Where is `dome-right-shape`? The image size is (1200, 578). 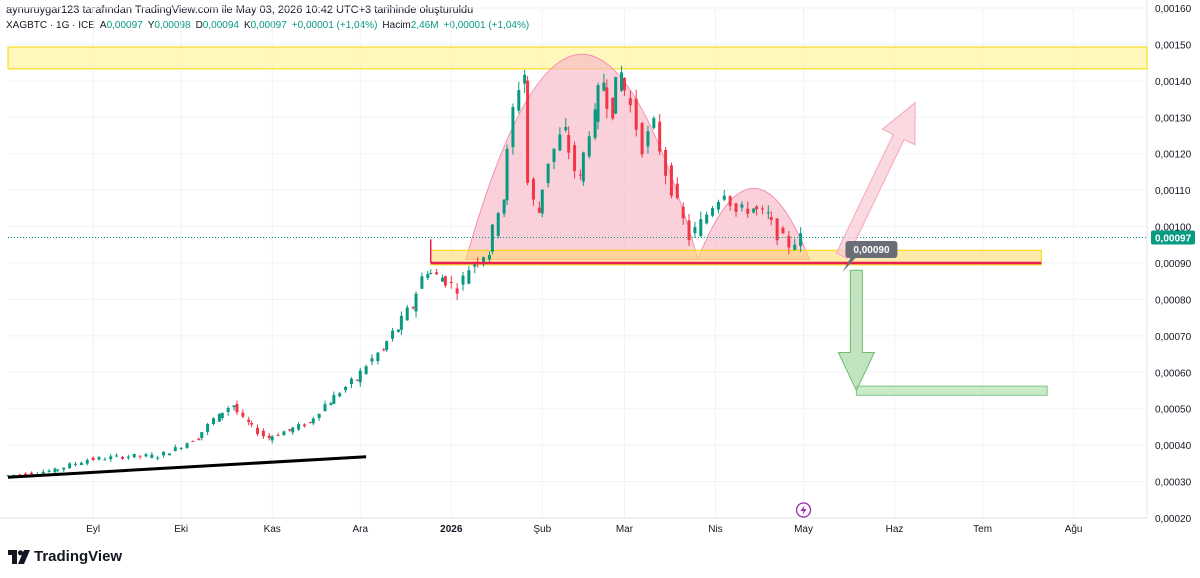 dome-right-shape is located at coordinates (754, 223).